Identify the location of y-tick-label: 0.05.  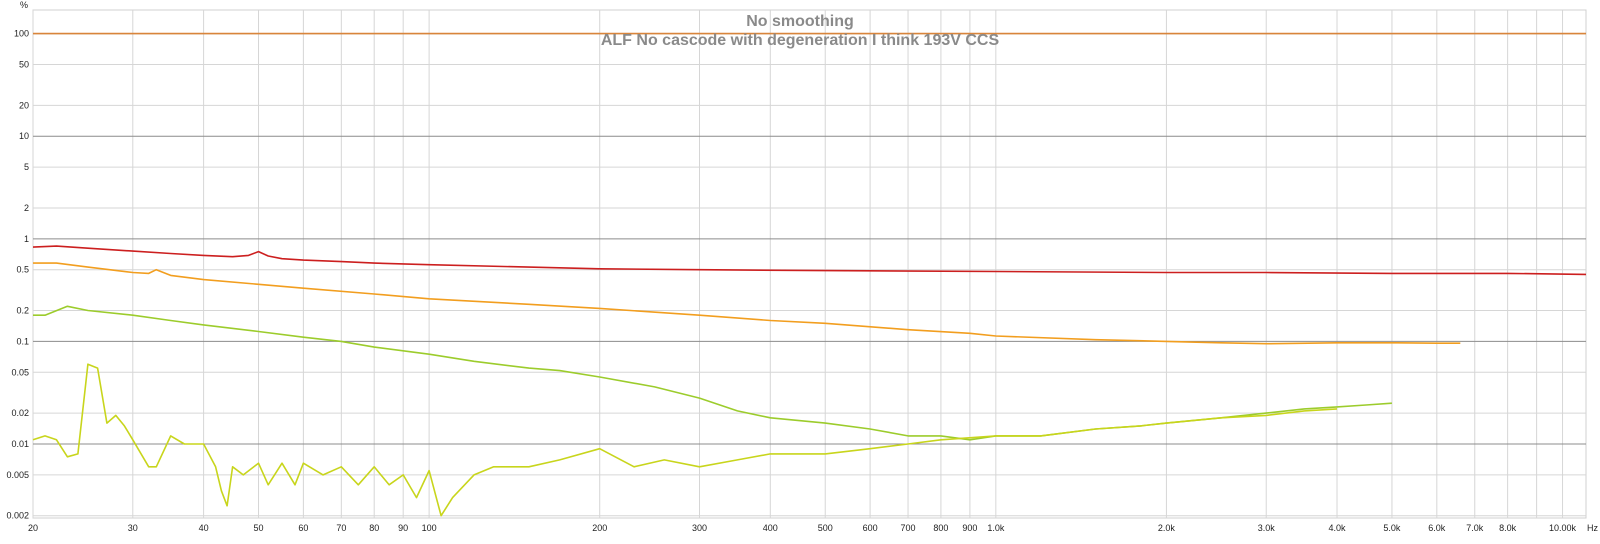
(20, 372).